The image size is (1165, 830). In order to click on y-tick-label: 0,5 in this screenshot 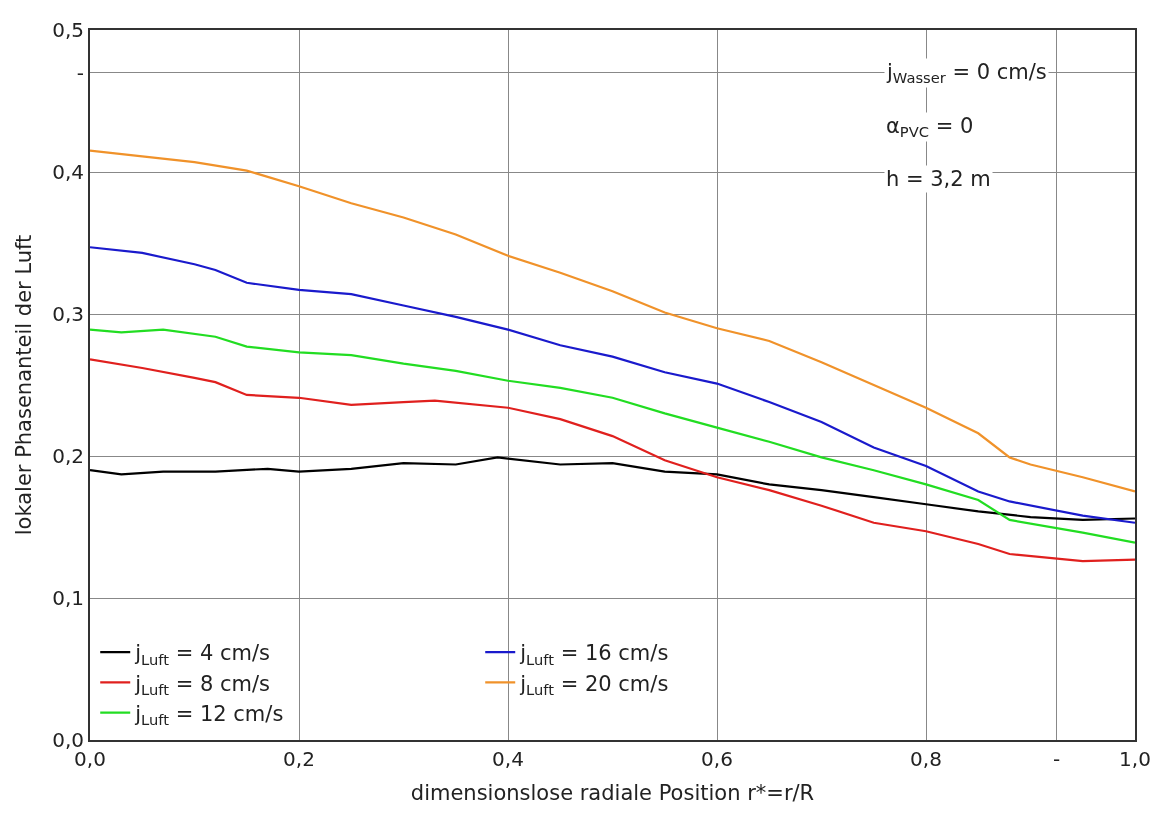, I will do `click(68, 30)`.